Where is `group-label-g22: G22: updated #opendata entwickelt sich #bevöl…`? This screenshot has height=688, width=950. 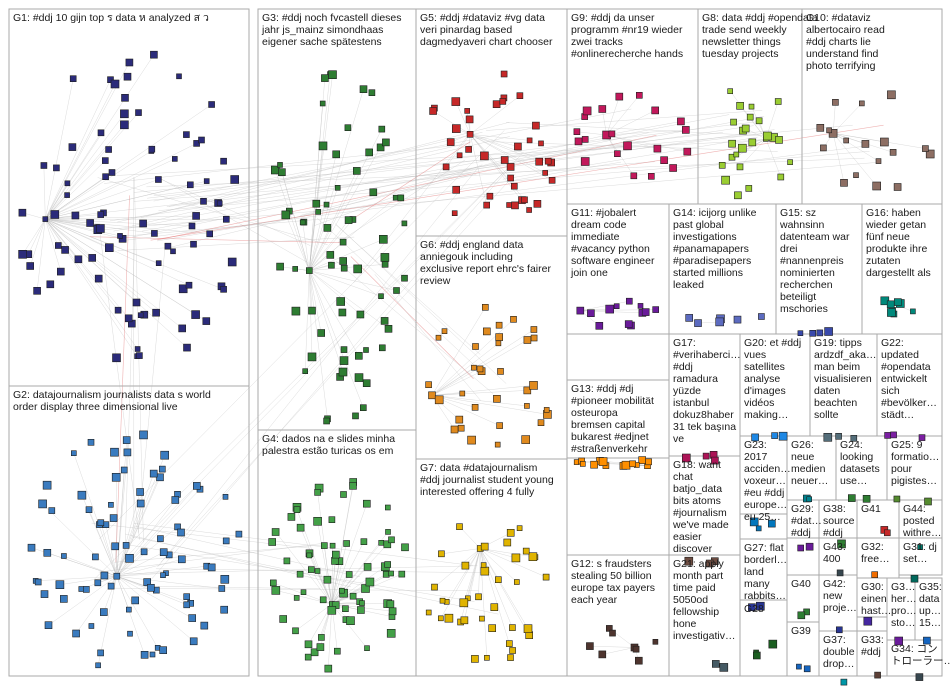
group-label-g22: G22: updated #opendata entwickelt sich #bevöl… is located at coordinates (909, 379).